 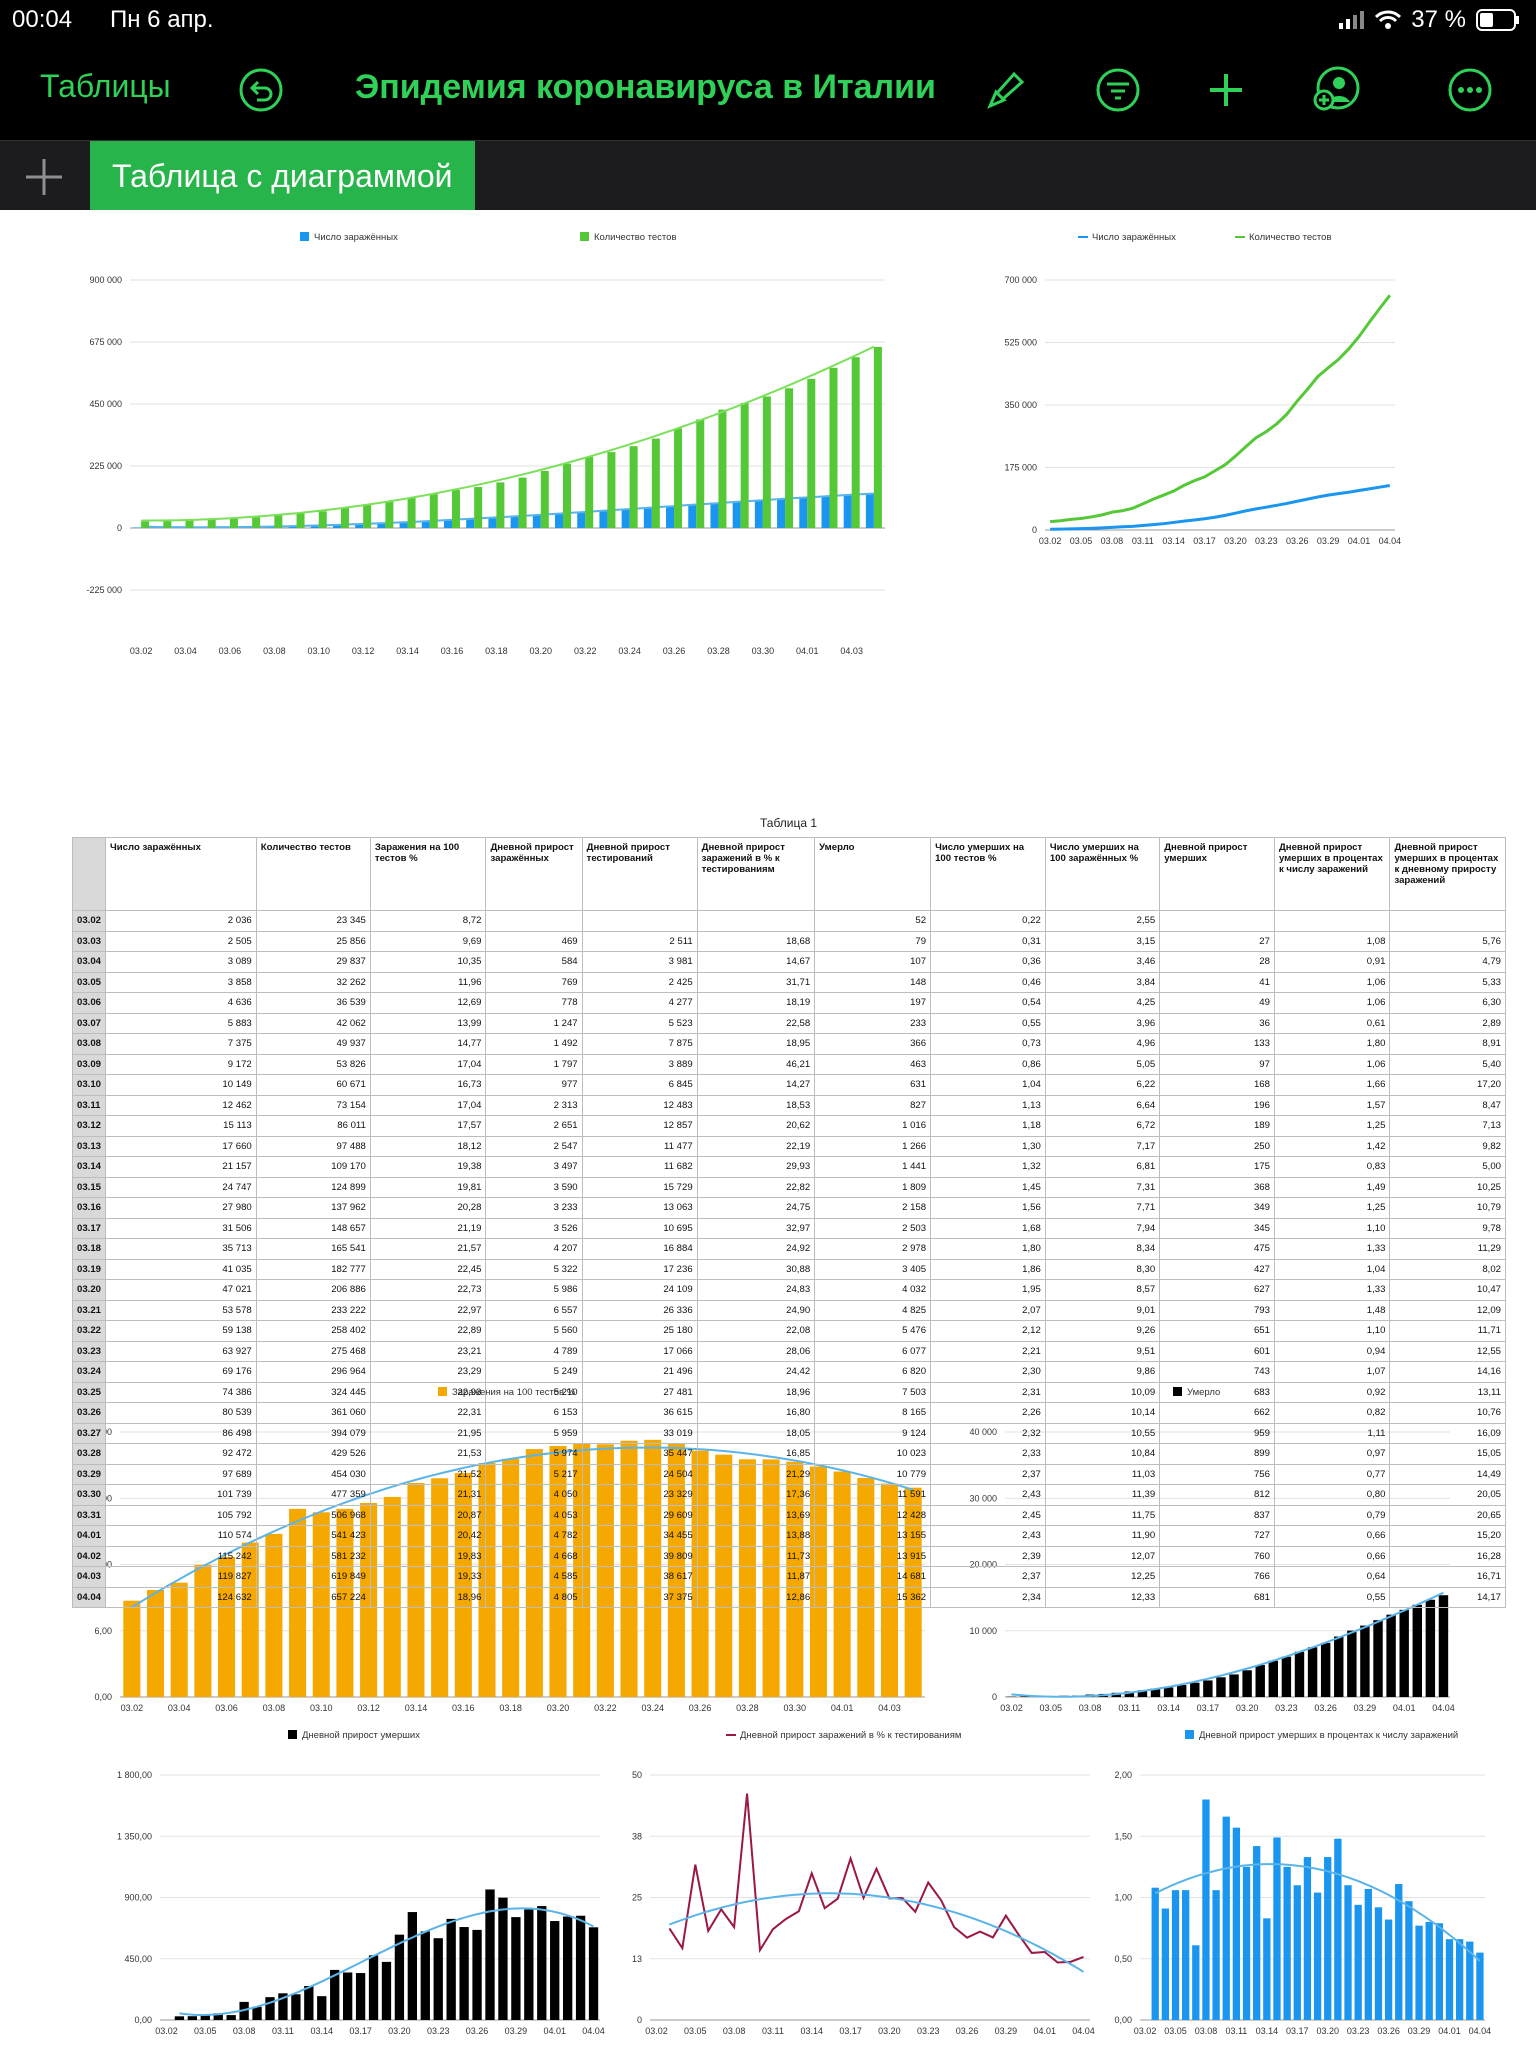 I want to click on table-cell: 1,32, so click(x=988, y=1167).